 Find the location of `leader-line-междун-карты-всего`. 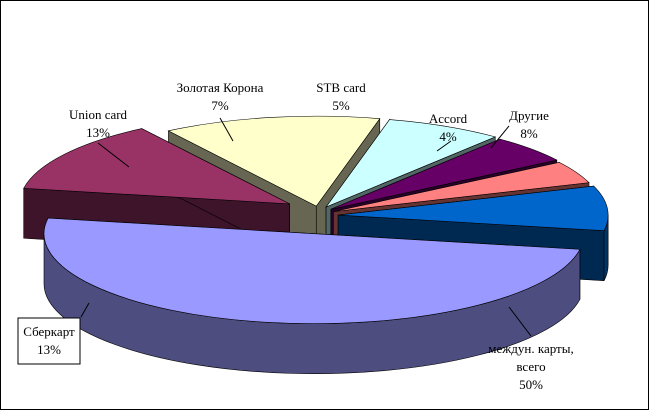

leader-line-междун-карты-всего is located at coordinates (520, 321).